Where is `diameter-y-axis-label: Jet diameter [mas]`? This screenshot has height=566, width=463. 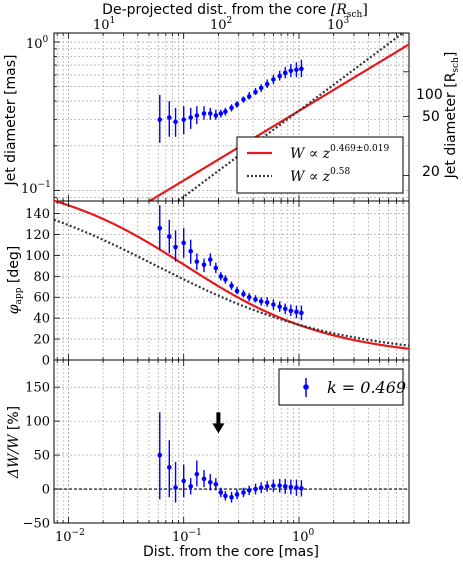 diameter-y-axis-label: Jet diameter [mas] is located at coordinates (11, 120).